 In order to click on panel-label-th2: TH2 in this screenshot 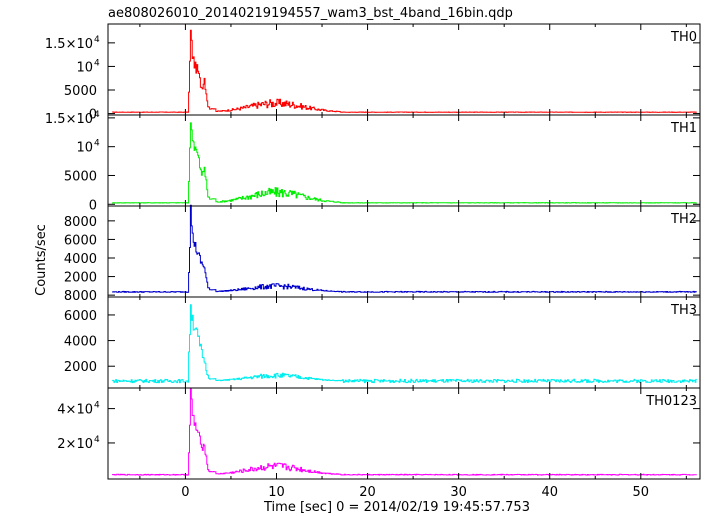, I will do `click(683, 219)`.